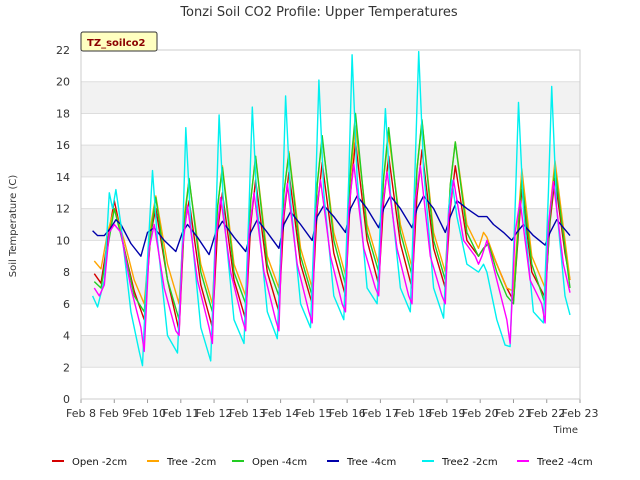 This screenshot has width=640, height=480. What do you see at coordinates (13, 226) in the screenshot?
I see `y-axis-label: Soil Temperature (C)` at bounding box center [13, 226].